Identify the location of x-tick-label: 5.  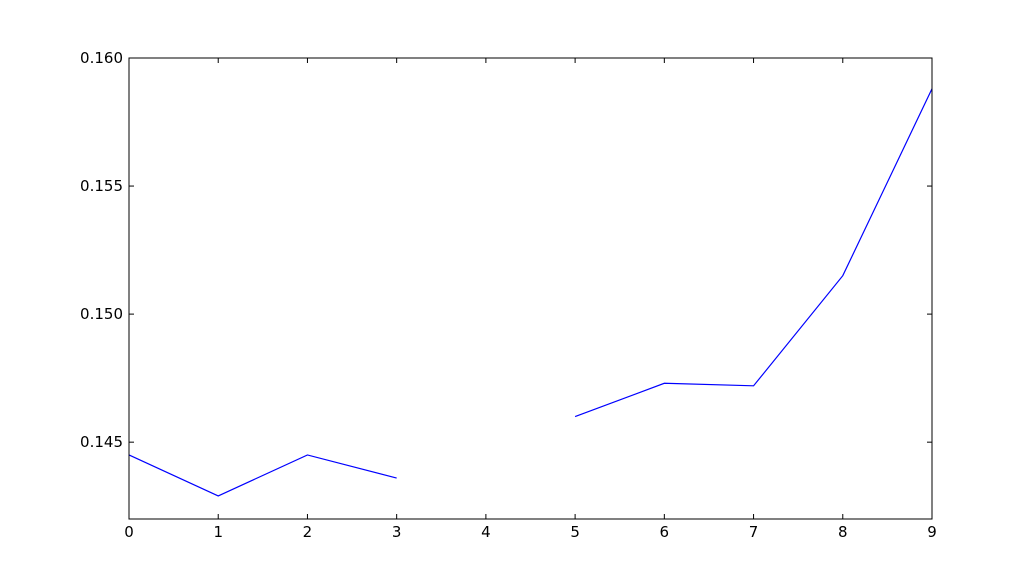
(575, 532).